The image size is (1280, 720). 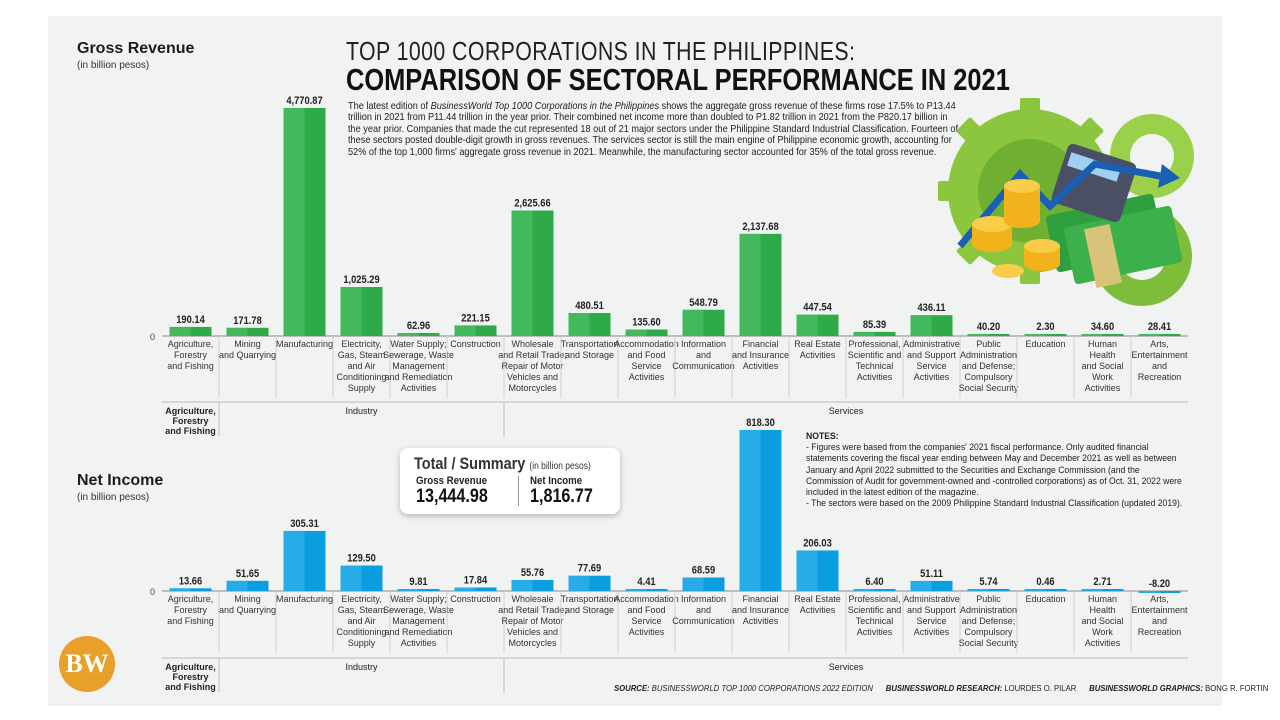 I want to click on category-label-11: Financial and Insurance Activities, so click(x=760, y=355).